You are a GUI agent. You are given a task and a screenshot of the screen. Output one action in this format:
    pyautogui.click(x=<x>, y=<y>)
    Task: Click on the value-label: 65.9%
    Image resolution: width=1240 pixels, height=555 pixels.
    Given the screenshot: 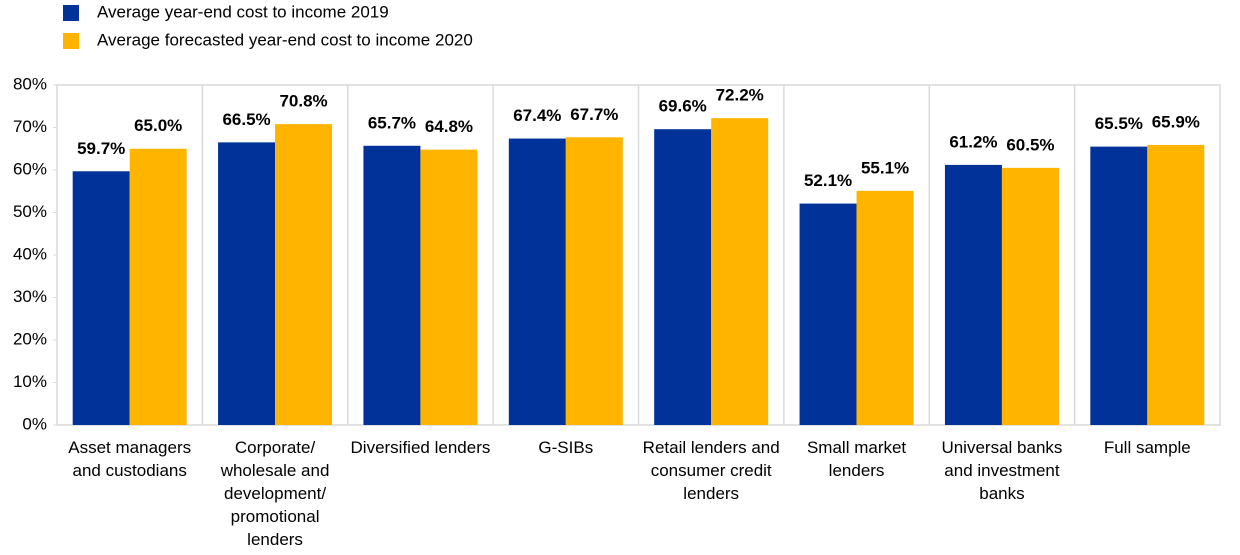 What is the action you would take?
    pyautogui.click(x=1176, y=121)
    